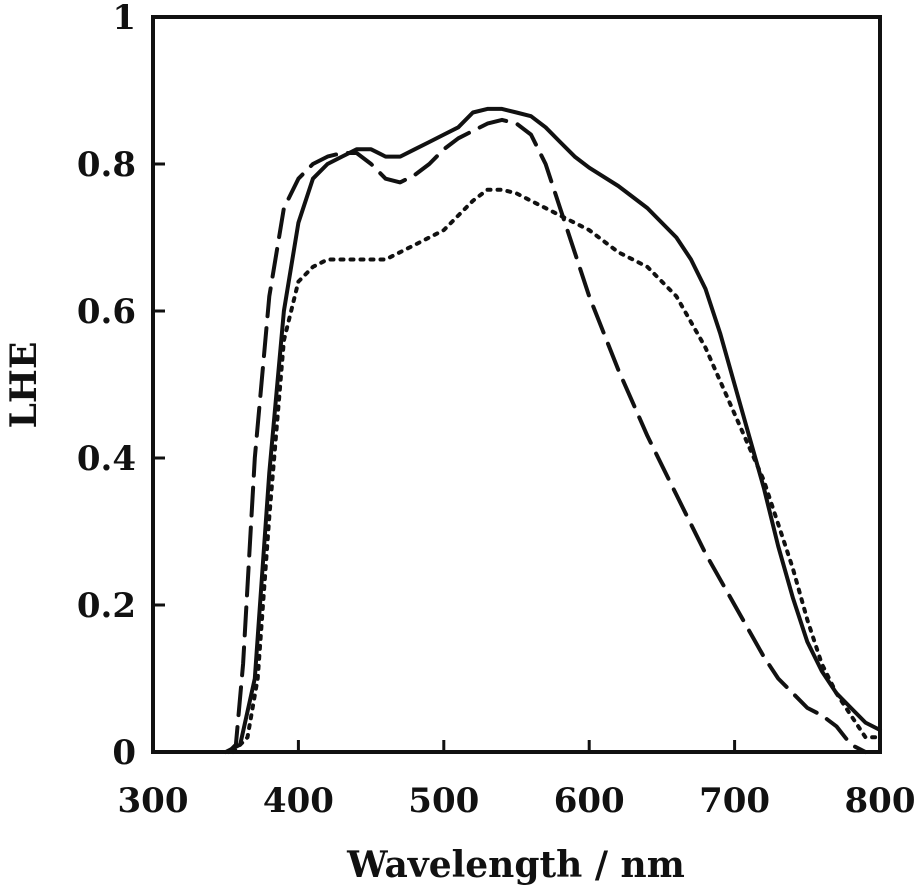 This screenshot has width=918, height=896. Describe the element at coordinates (106, 606) in the screenshot. I see `y-tick-label: 0.2` at that location.